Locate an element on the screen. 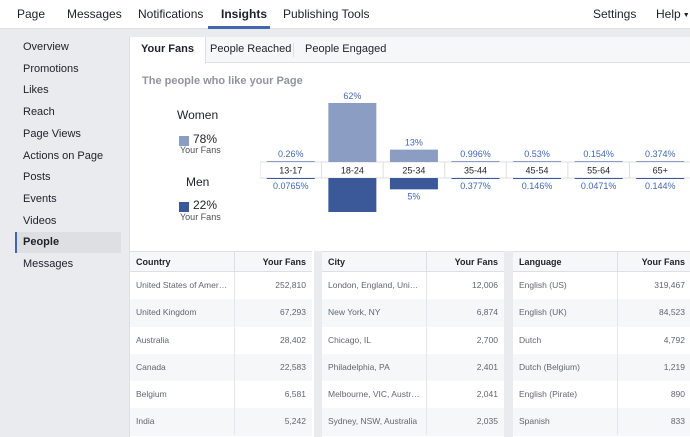 Image resolution: width=690 pixels, height=437 pixels. nav-settings: Settings is located at coordinates (615, 14).